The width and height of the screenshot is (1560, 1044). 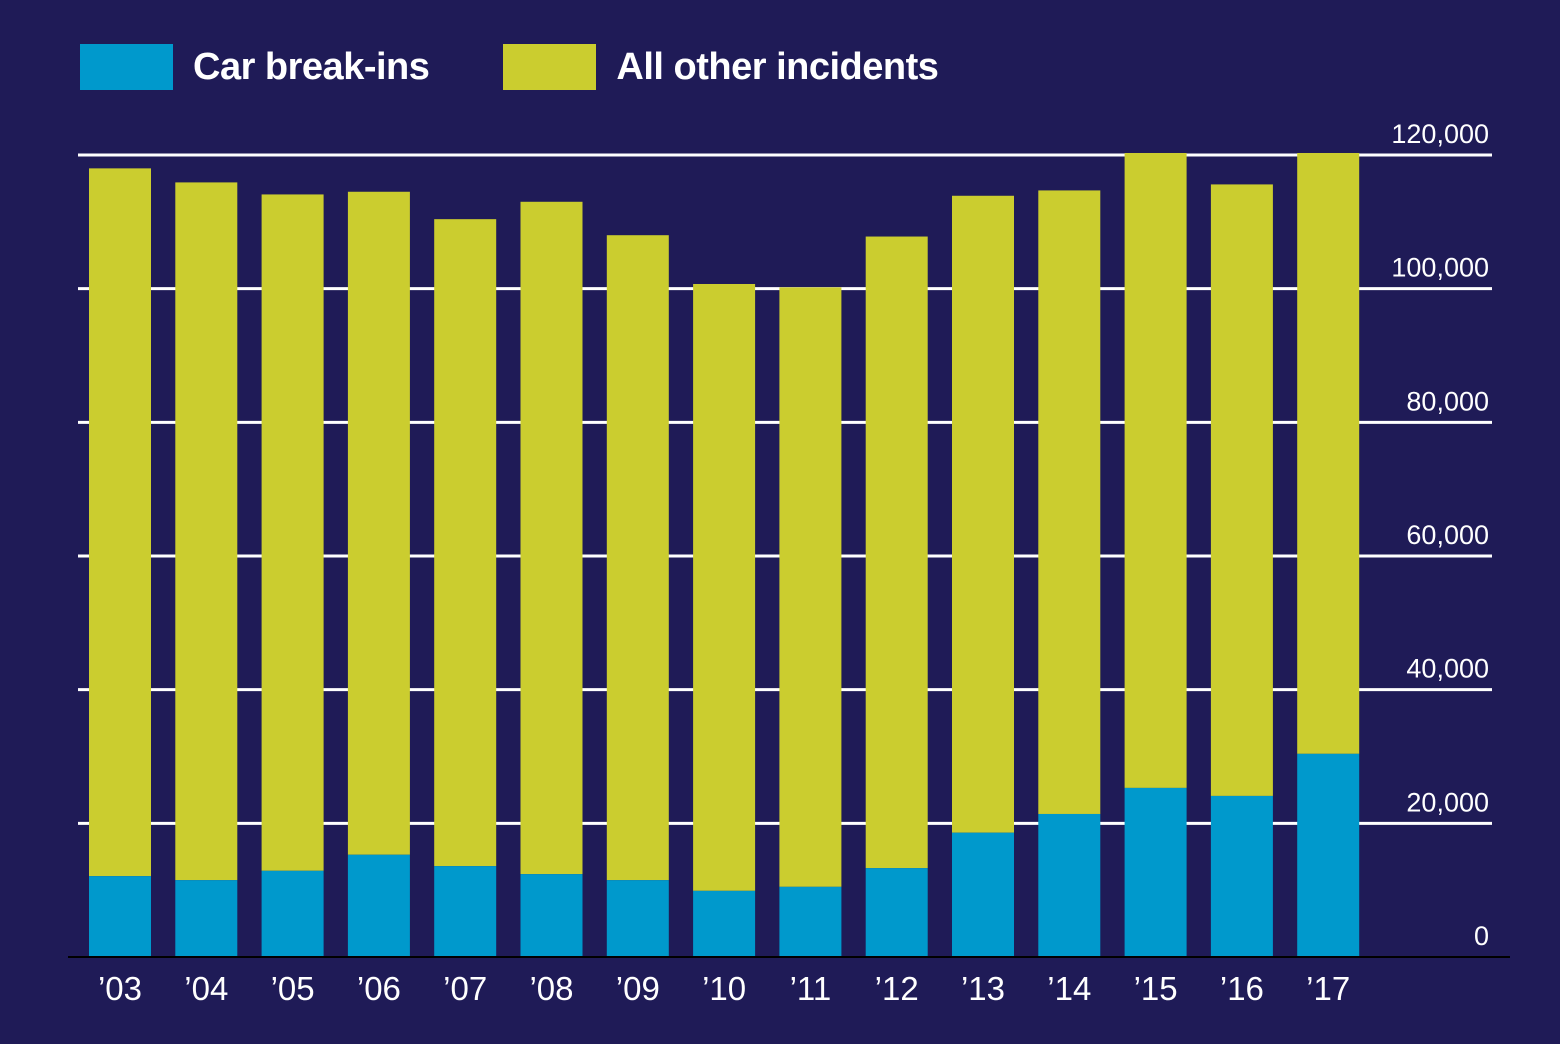 I want to click on legend-swatch-car-break-ins, so click(x=126, y=67).